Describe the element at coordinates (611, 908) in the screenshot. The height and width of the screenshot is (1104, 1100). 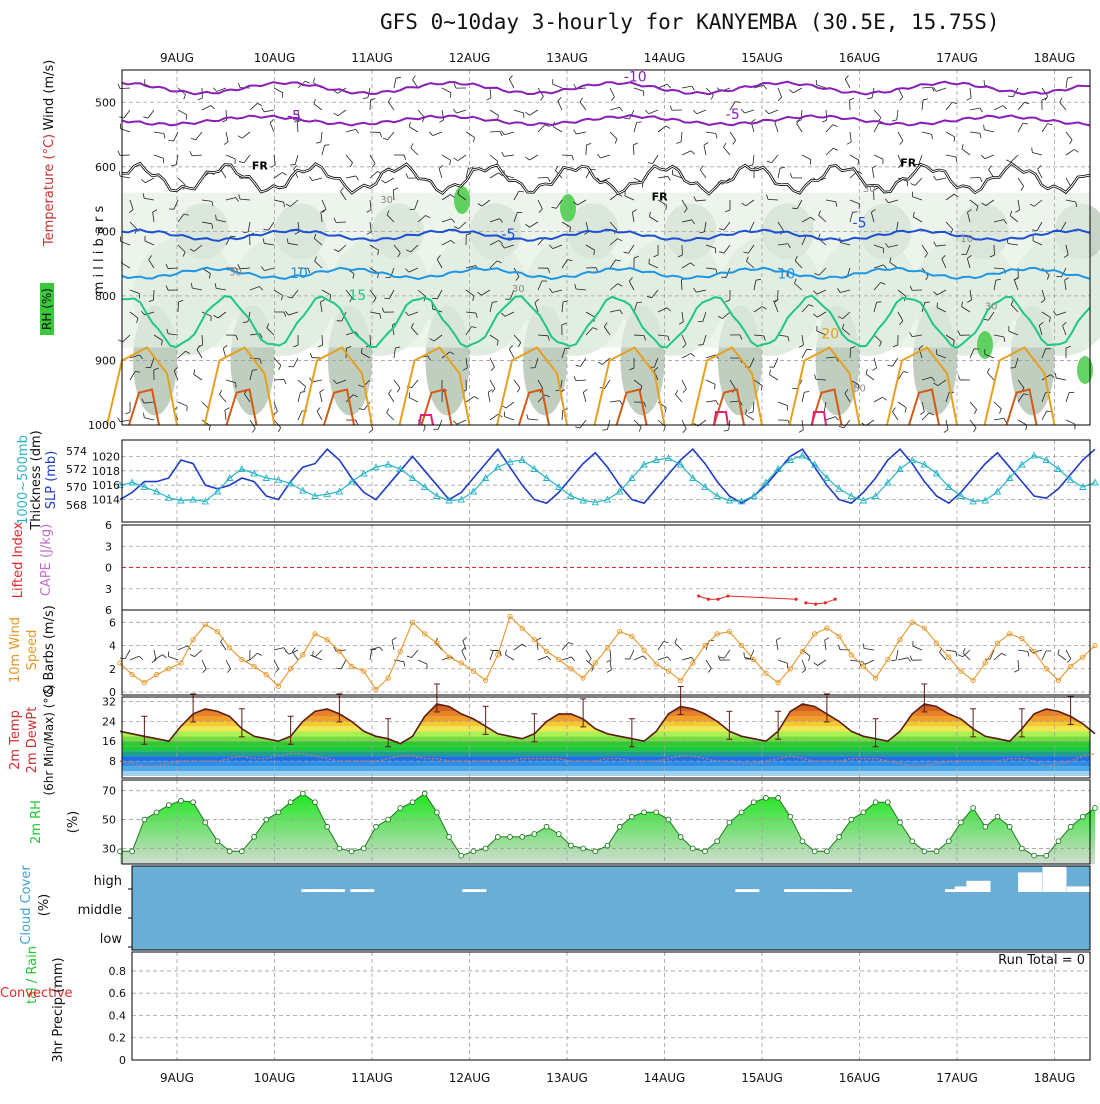
I see `cloud-cover-fill` at that location.